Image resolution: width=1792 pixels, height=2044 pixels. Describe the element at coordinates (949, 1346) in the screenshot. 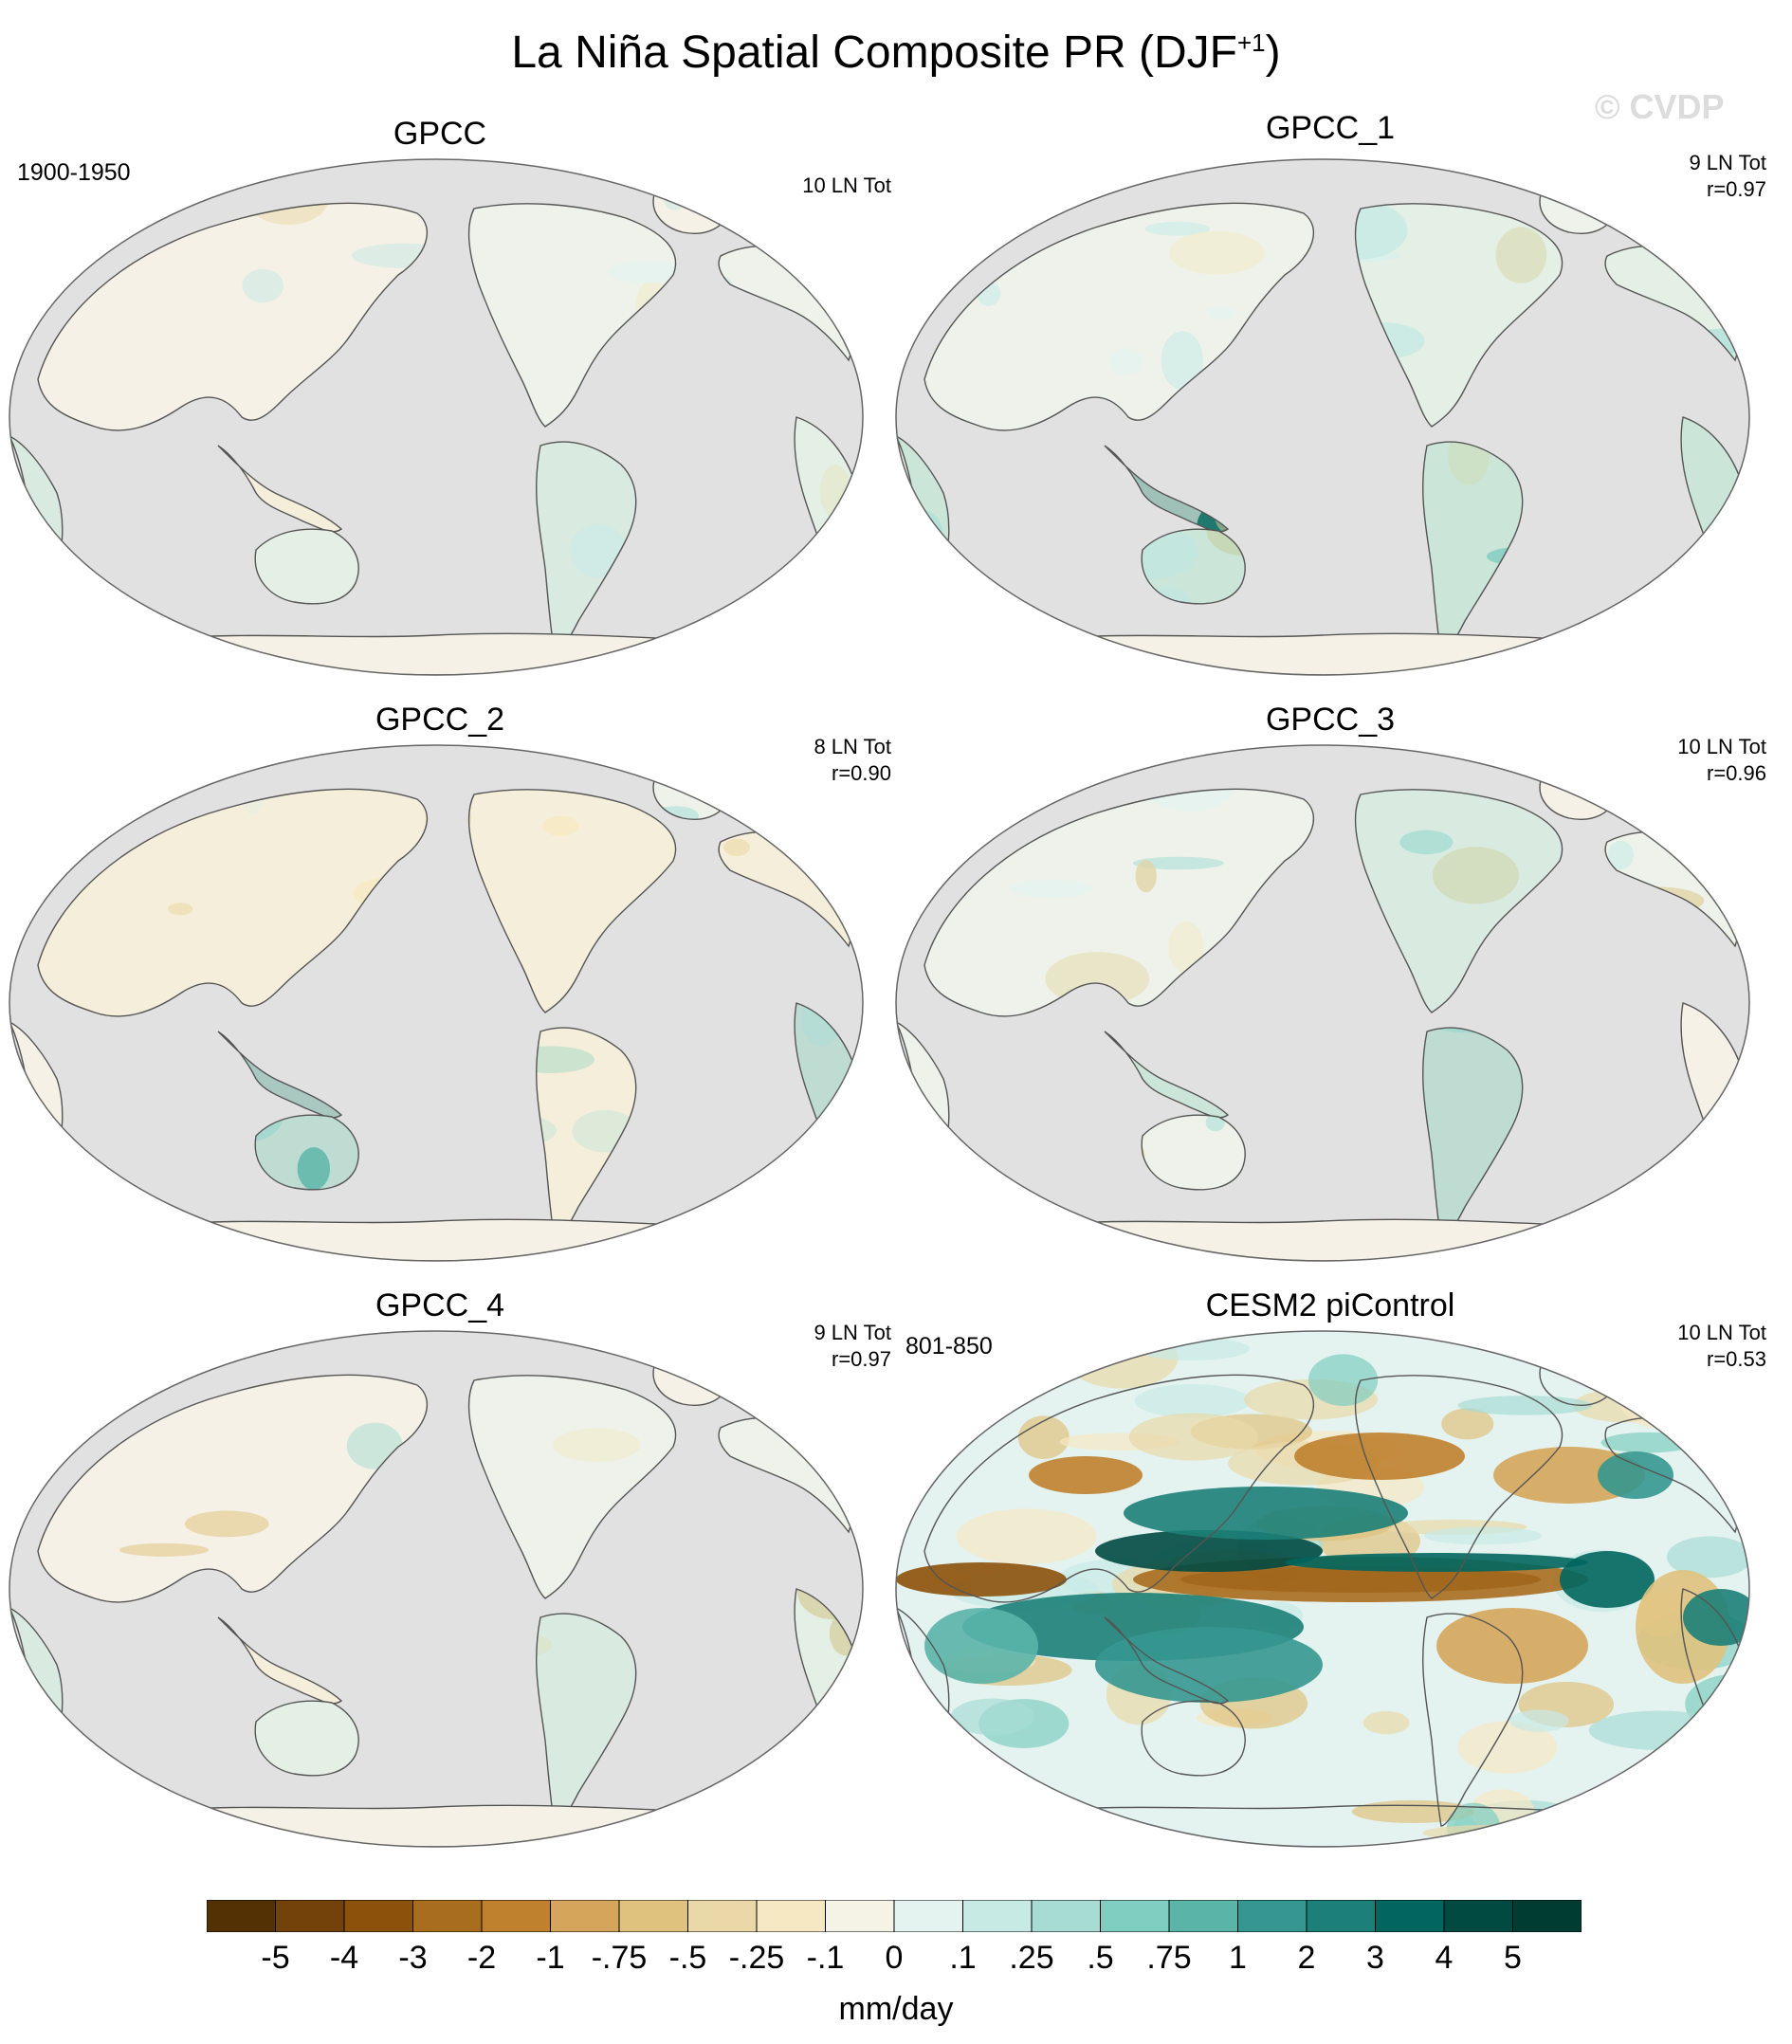

I see `panel-period: 801-850` at that location.